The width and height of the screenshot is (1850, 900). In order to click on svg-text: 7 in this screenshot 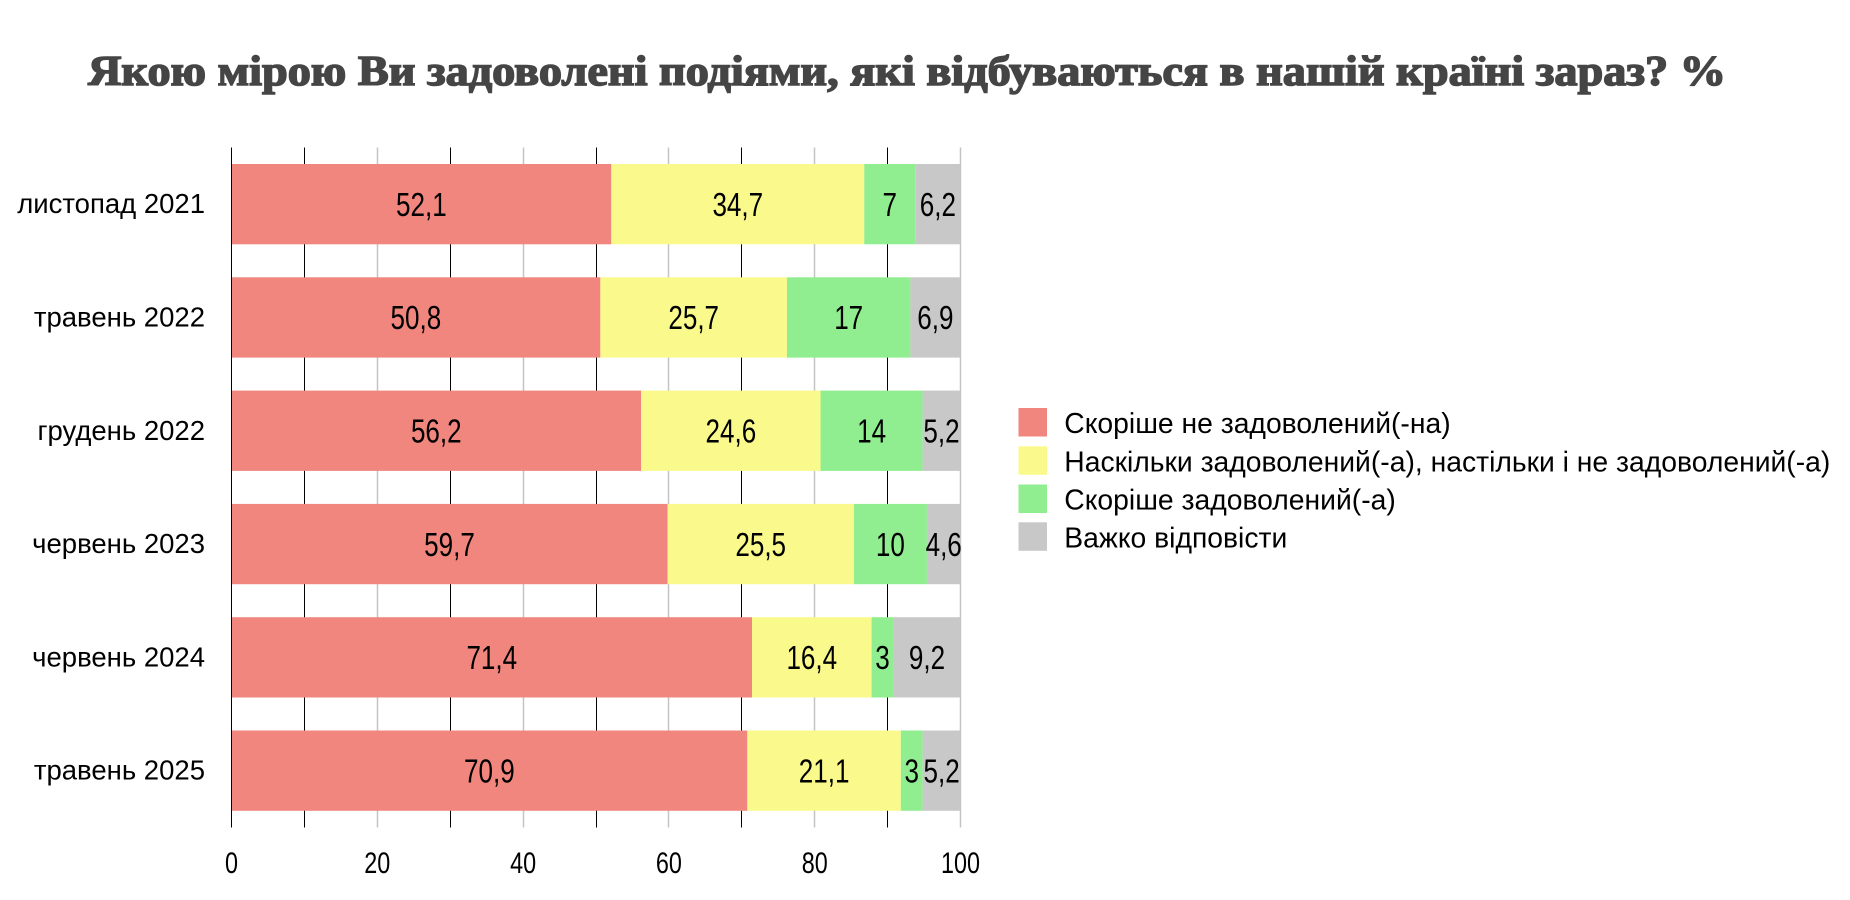, I will do `click(890, 204)`.